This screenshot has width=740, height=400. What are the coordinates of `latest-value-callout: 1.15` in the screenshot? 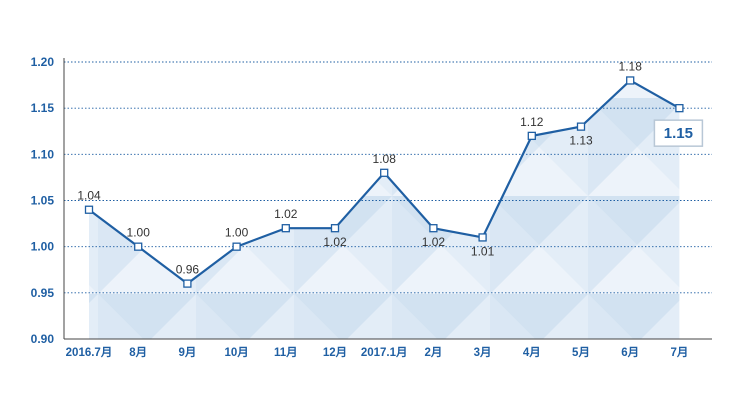 It's located at (678, 133).